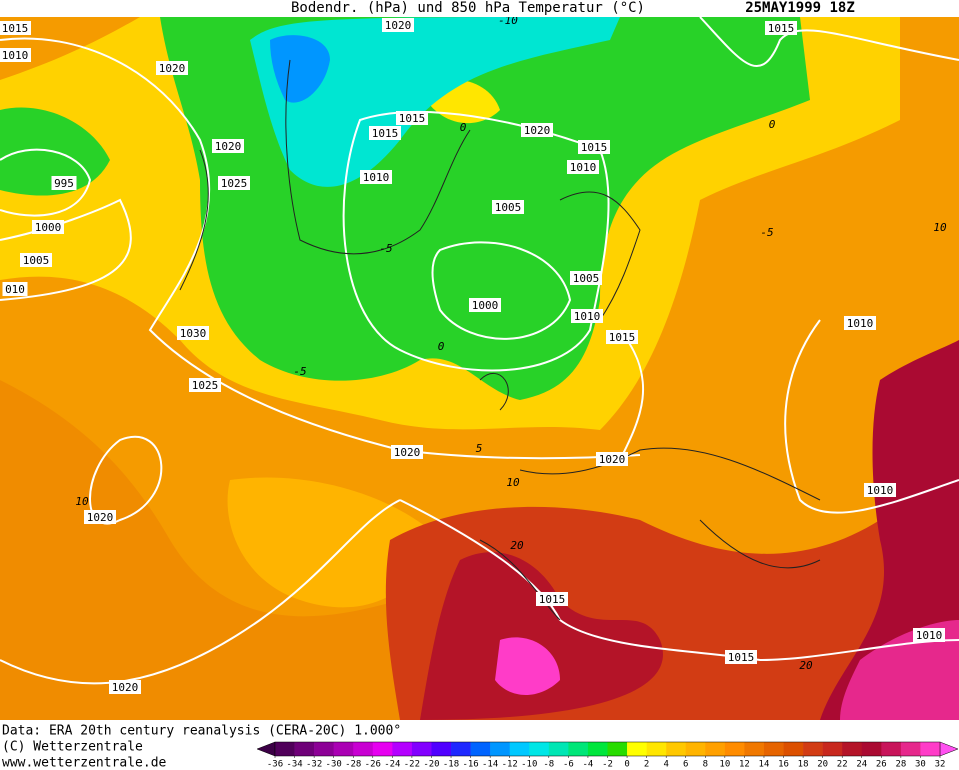 Image resolution: width=959 pixels, height=770 pixels. I want to click on temperature-label: -5, so click(766, 232).